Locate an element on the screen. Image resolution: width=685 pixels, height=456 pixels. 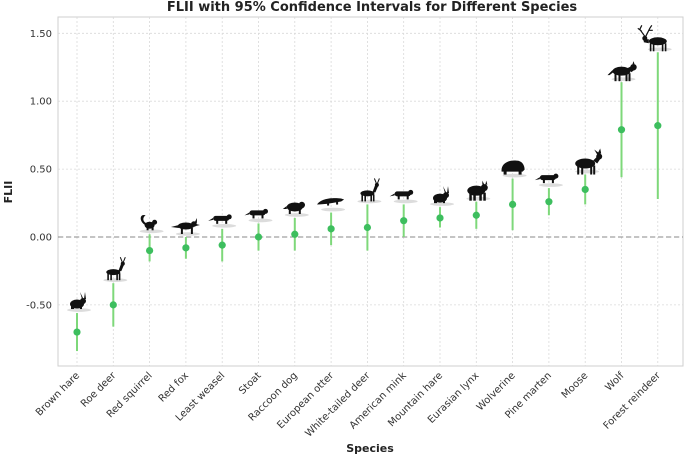
lynx-silhouette-icon is located at coordinates (478, 190).